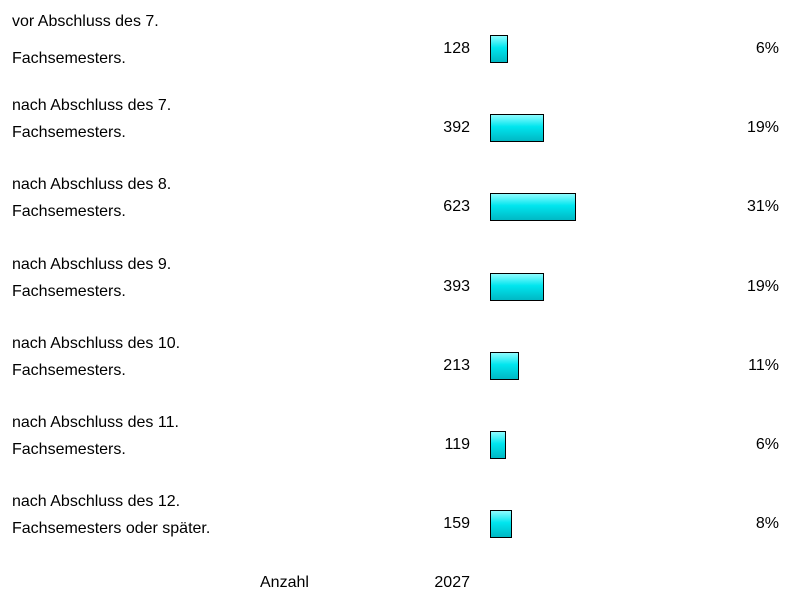  Describe the element at coordinates (92, 119) in the screenshot. I see `category-label: nach Abschluss des 7. Fachsemesters.` at that location.